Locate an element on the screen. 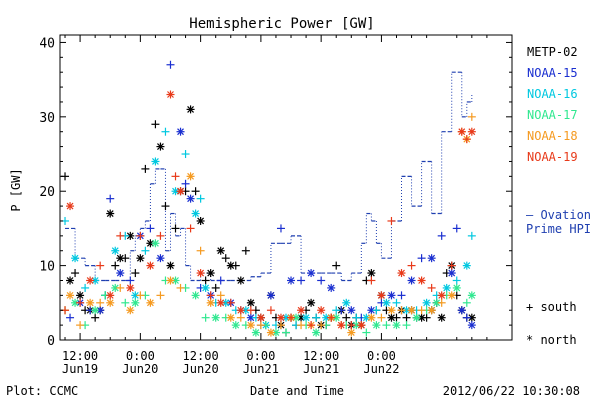 This screenshot has width=600, height=400. chart-title: Hemispheric Power [GW] is located at coordinates (281, 24).